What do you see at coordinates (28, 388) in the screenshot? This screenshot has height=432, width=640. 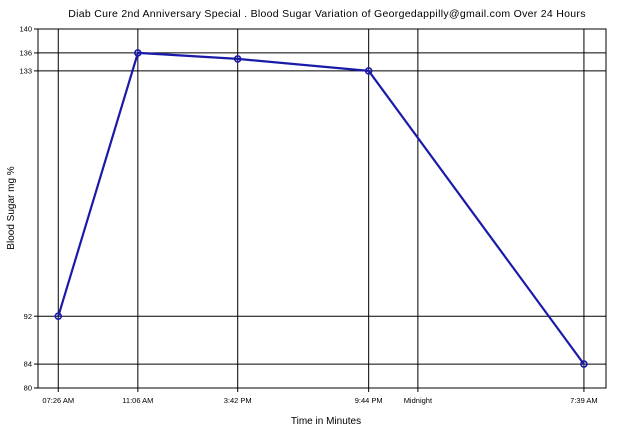 I see `y-tick-label: 80` at bounding box center [28, 388].